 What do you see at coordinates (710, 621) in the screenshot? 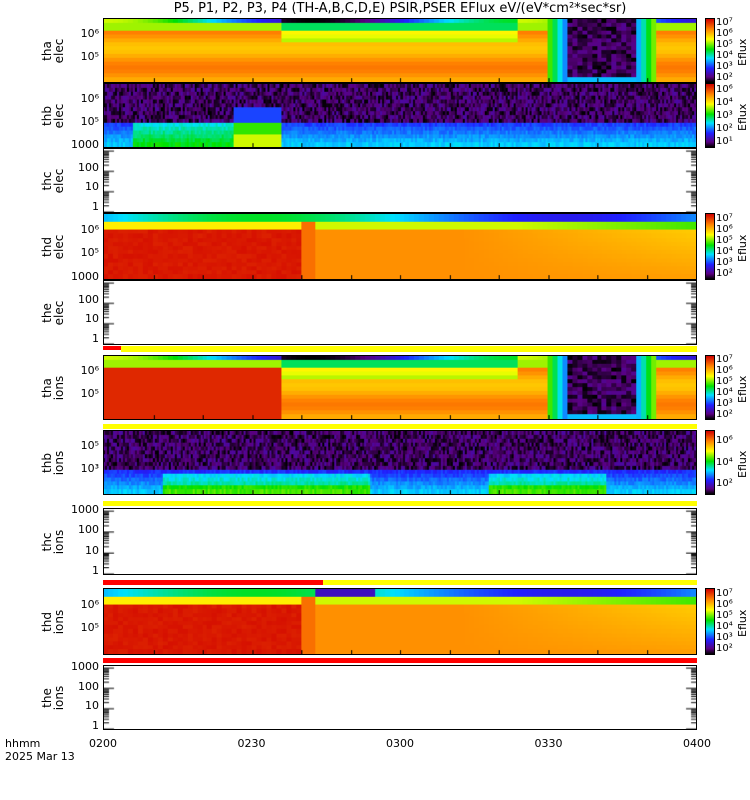
I see `colorbar-thd-ions` at bounding box center [710, 621].